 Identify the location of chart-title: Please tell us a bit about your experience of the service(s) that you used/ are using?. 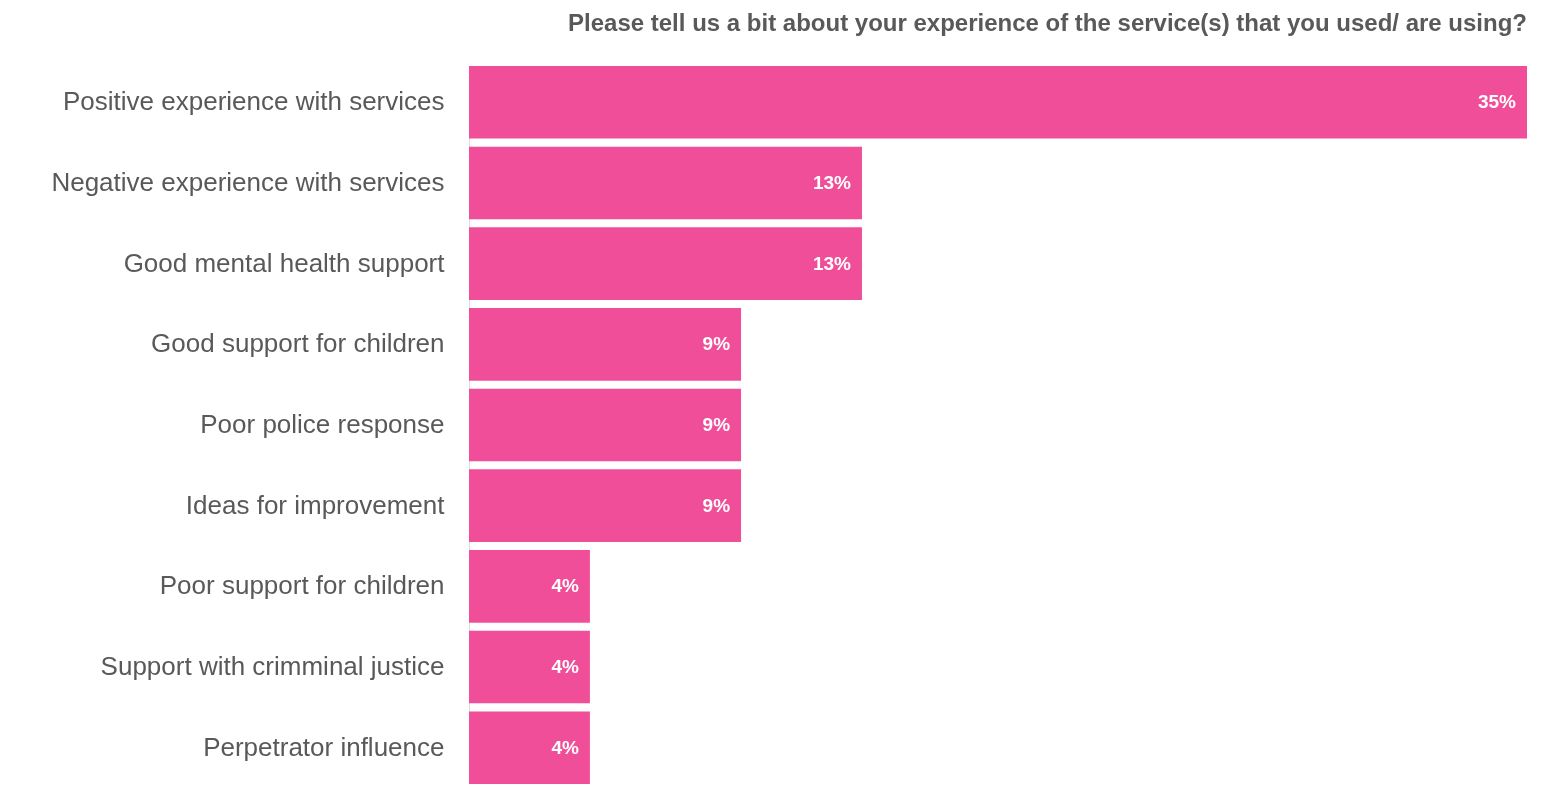
(1047, 22).